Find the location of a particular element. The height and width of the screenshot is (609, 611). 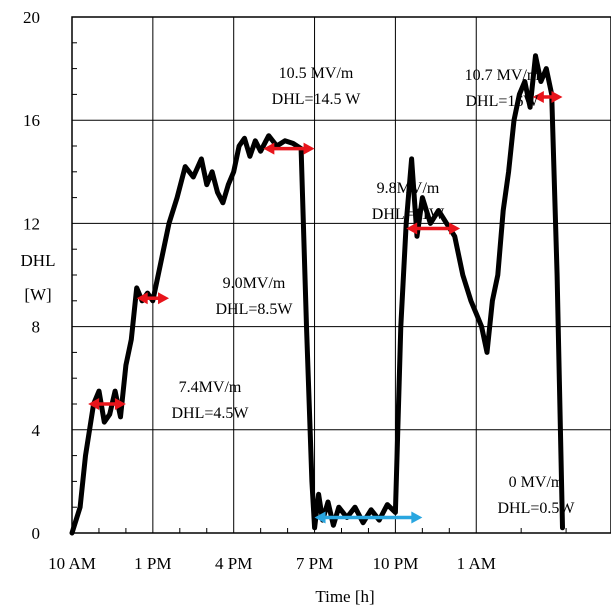

annotation-label-line2: DHL=14.5 W is located at coordinates (317, 99).